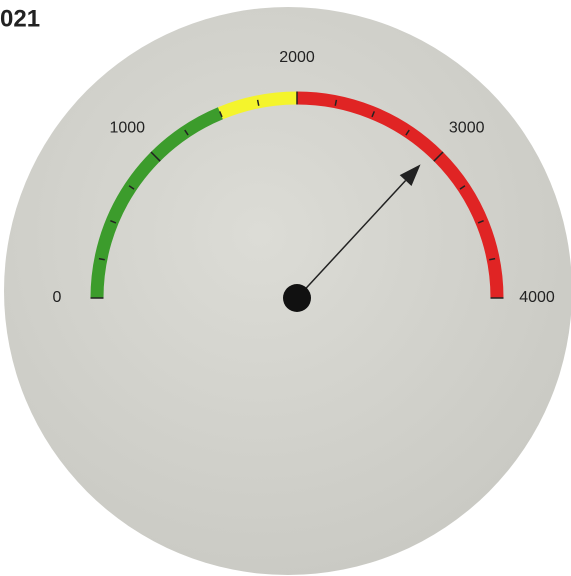  Describe the element at coordinates (537, 297) in the screenshot. I see `tick-label: 4000` at that location.